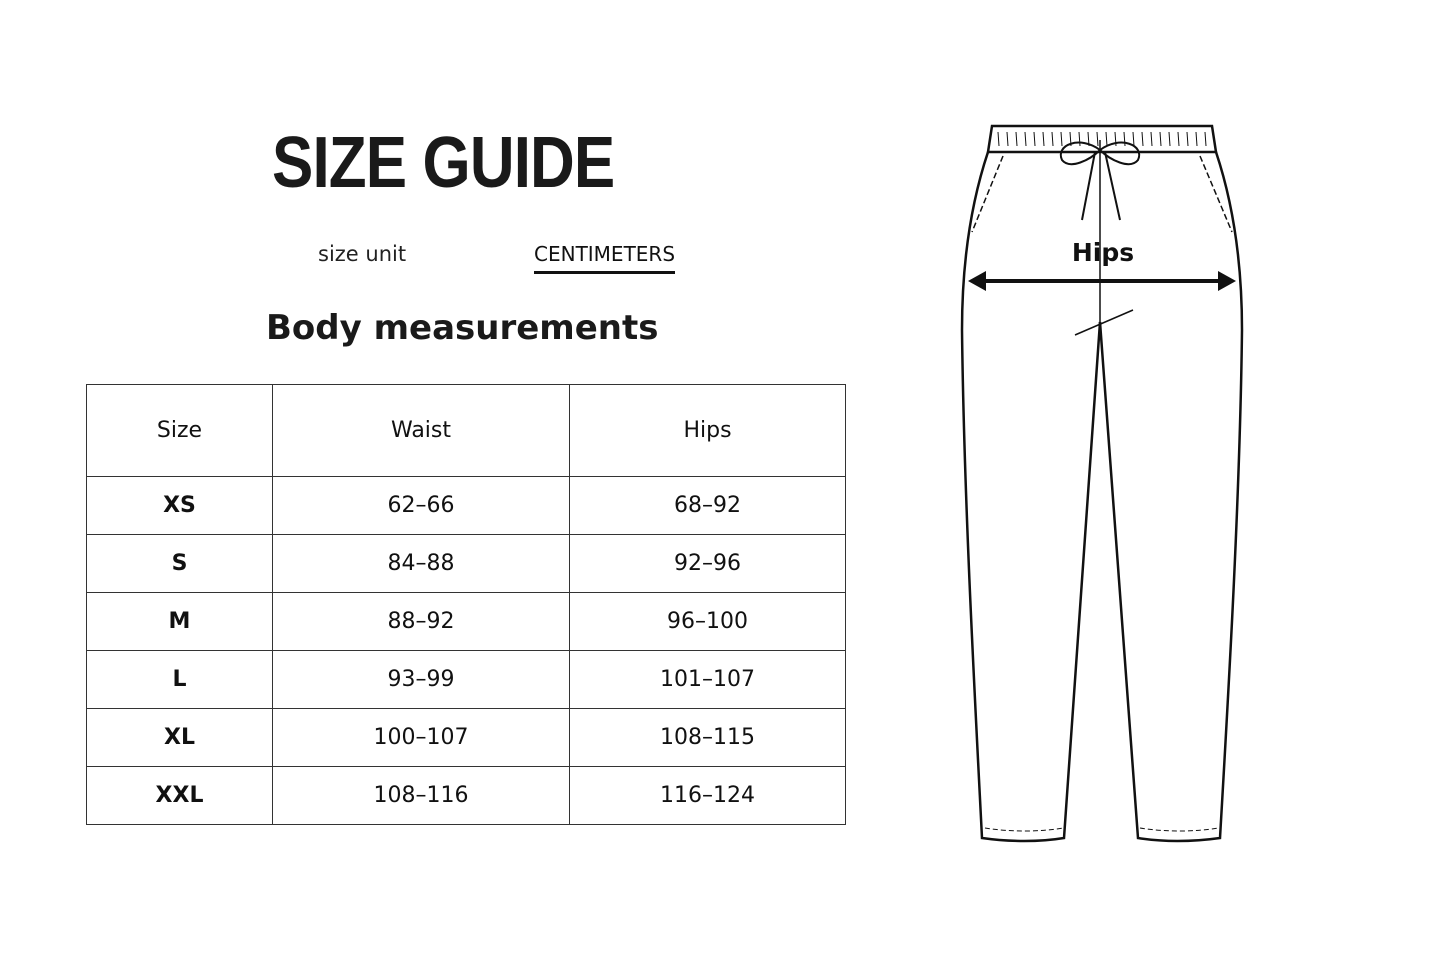 This screenshot has height=963, width=1445. Describe the element at coordinates (421, 505) in the screenshot. I see `cell-waist: 62–66` at that location.